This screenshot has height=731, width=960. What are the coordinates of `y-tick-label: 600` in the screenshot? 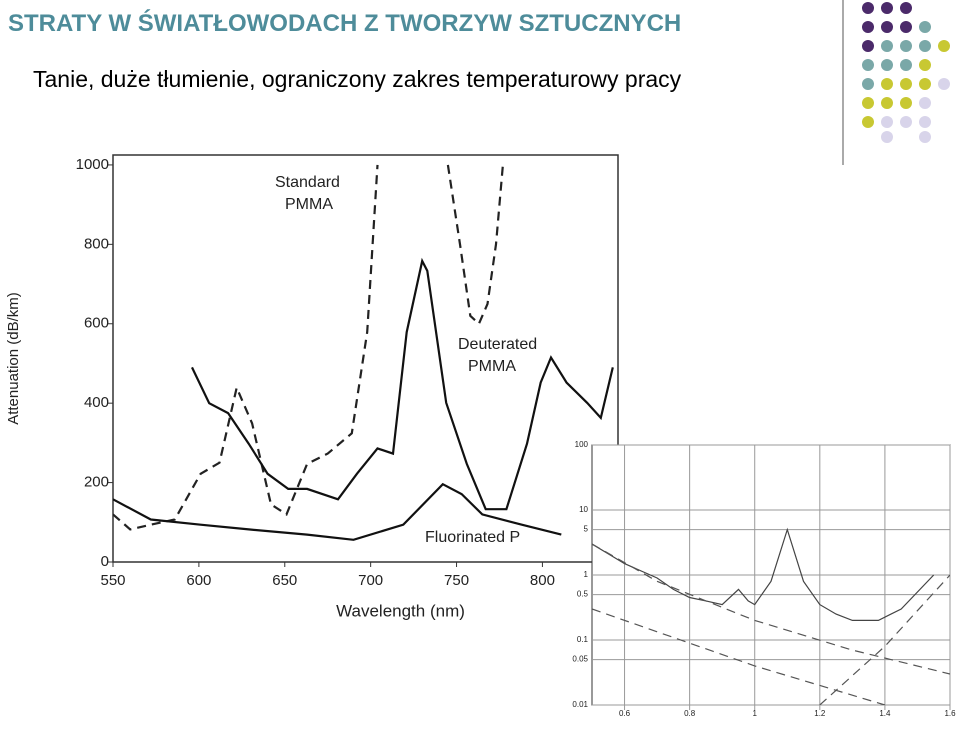 It's located at (96, 323).